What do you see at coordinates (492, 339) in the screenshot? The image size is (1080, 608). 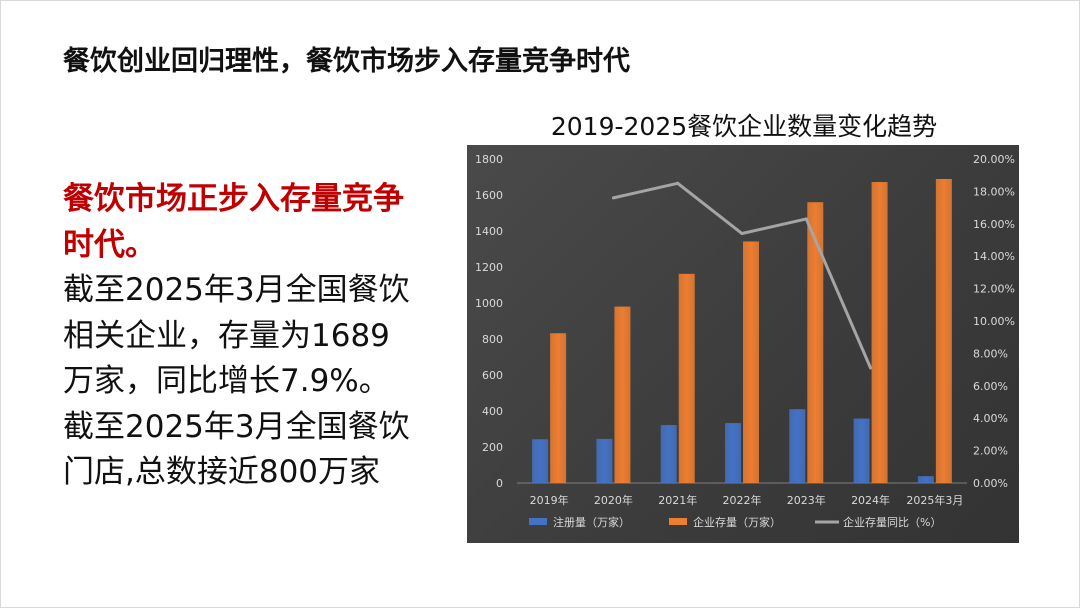 I see `y-left-tick-label: 800` at bounding box center [492, 339].